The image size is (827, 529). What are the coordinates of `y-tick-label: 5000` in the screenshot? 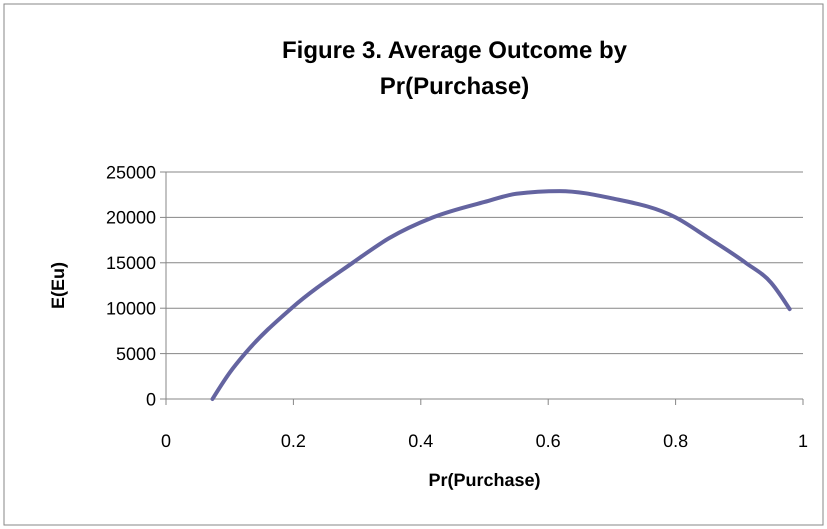 It's located at (136, 354).